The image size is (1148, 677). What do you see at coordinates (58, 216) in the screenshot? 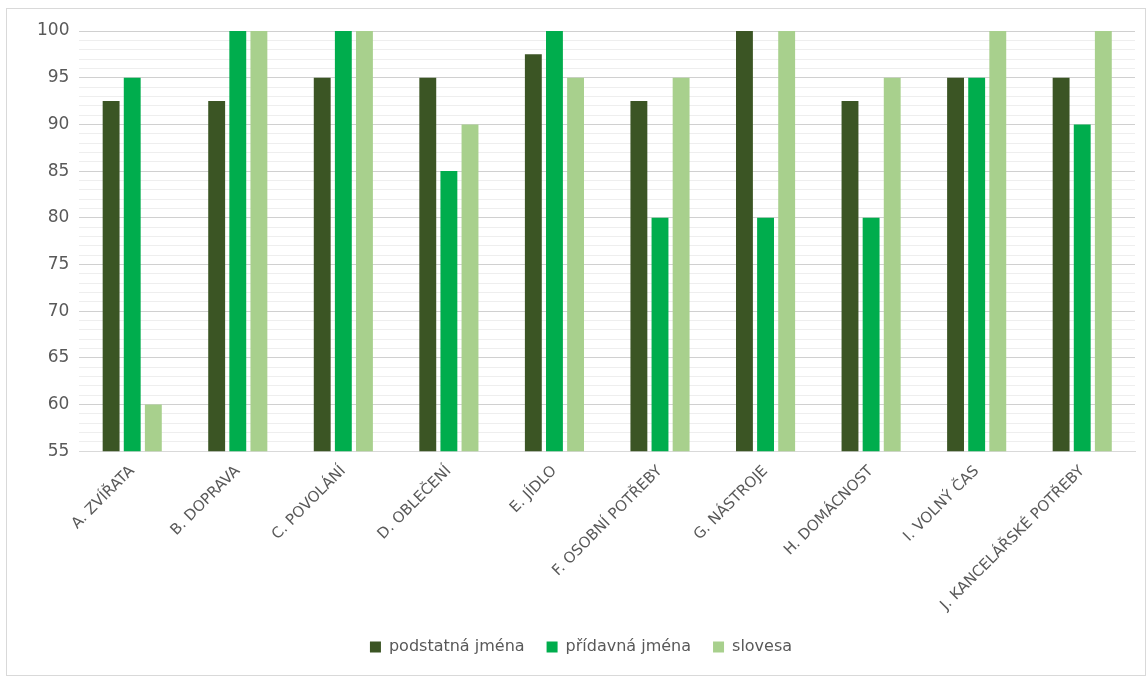
I see `y-tick-label: 80` at bounding box center [58, 216].